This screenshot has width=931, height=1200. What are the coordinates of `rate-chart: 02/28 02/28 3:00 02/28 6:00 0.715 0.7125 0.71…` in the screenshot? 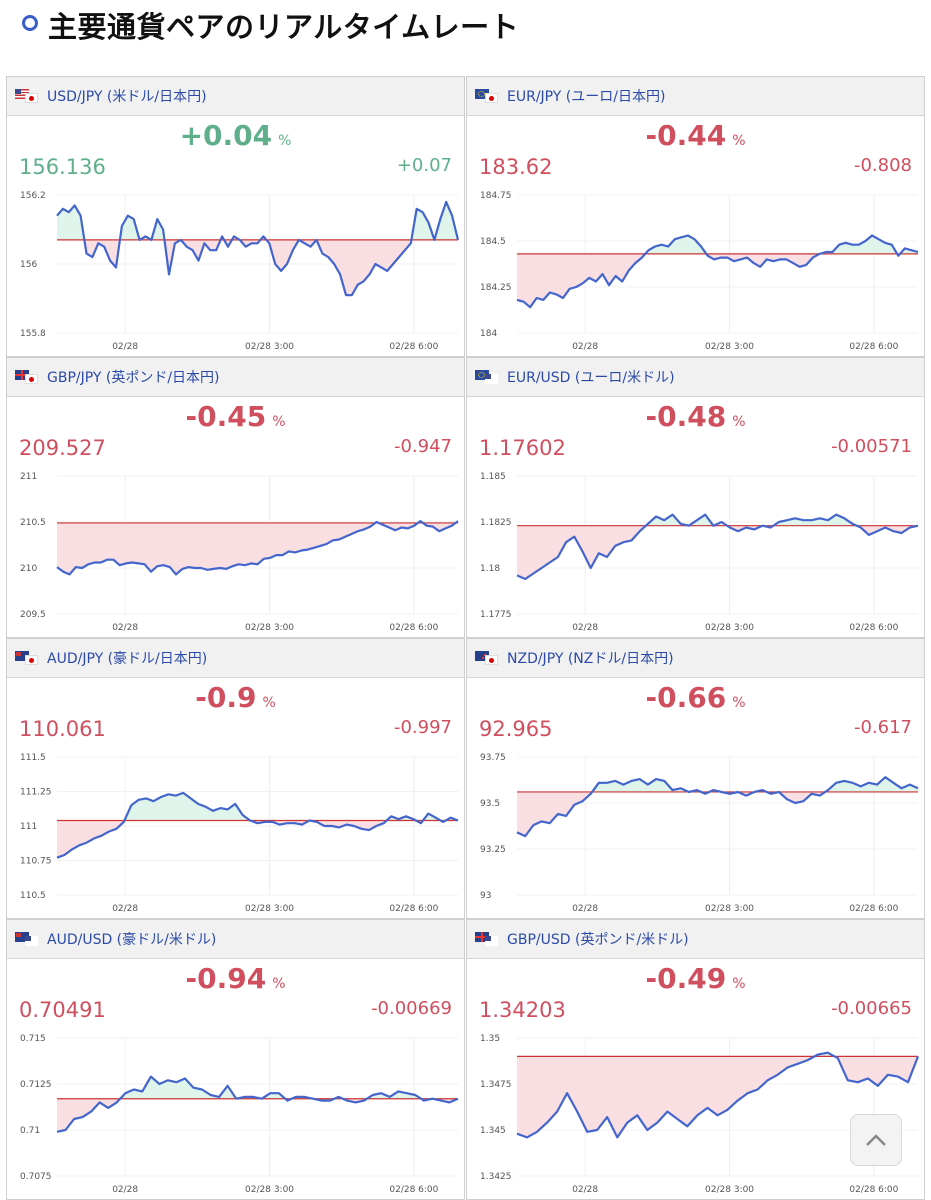 It's located at (239, 1114).